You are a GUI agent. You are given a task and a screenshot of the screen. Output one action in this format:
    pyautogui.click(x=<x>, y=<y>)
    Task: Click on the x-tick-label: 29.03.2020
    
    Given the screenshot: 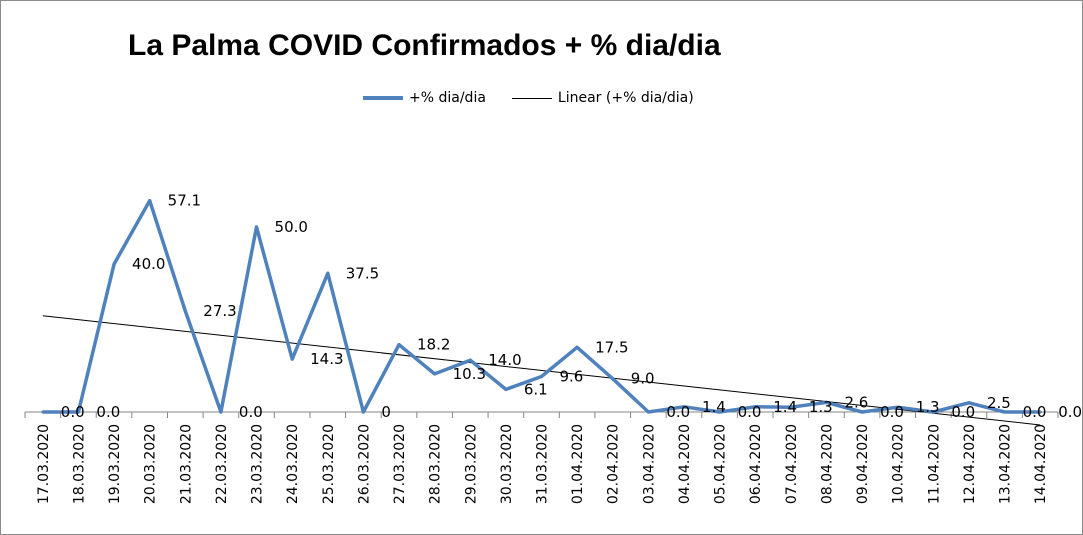 What is the action you would take?
    pyautogui.click(x=471, y=464)
    